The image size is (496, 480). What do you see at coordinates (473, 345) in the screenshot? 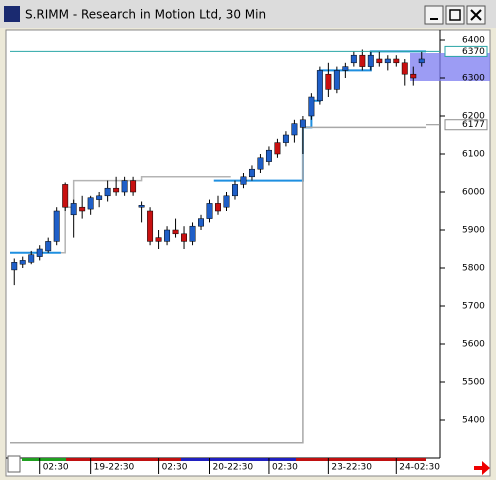
I see `y-tick-label: 5600` at bounding box center [473, 345].